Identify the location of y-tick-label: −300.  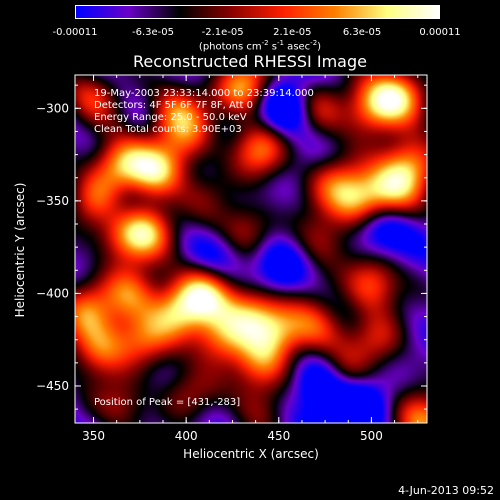
(52, 108).